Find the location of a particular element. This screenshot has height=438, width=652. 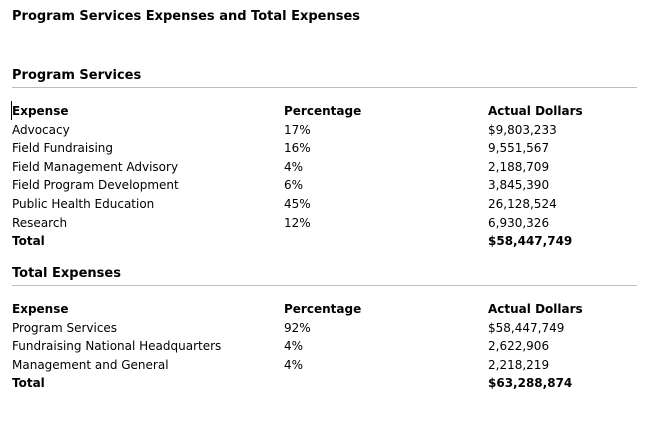

dollars-cell: 9,551,567 is located at coordinates (519, 148).